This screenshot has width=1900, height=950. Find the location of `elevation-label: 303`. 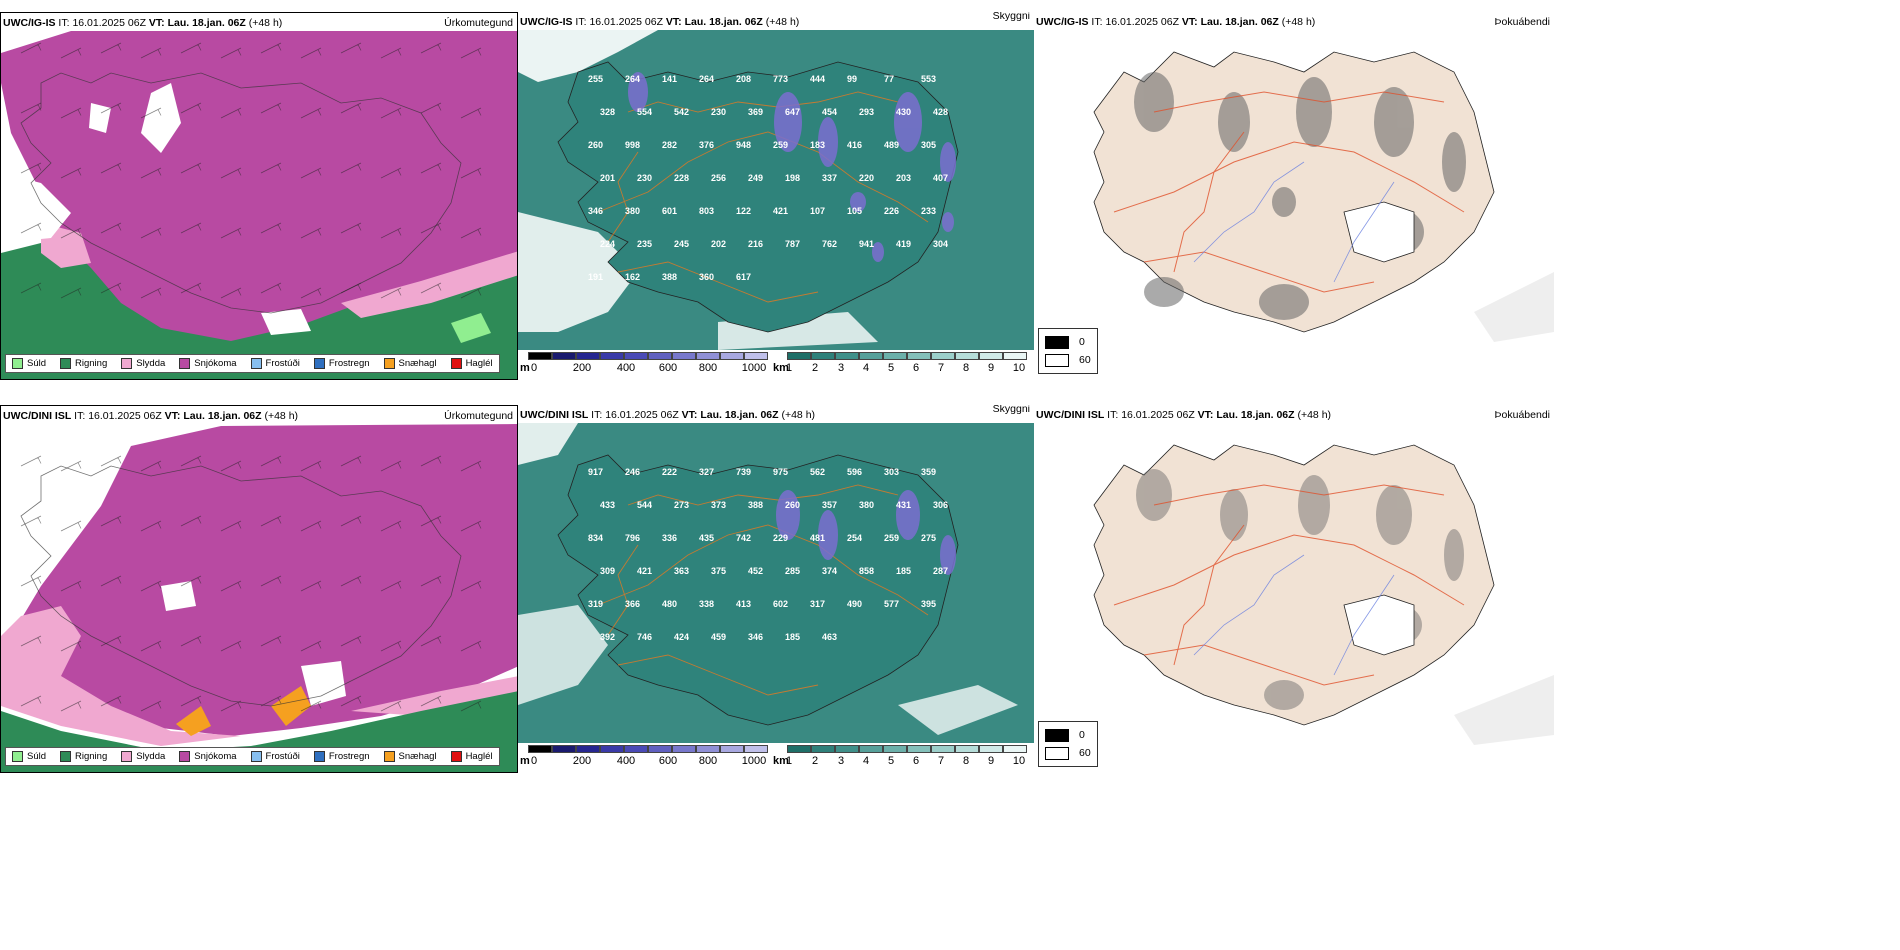

elevation-label: 303 is located at coordinates (891, 472).